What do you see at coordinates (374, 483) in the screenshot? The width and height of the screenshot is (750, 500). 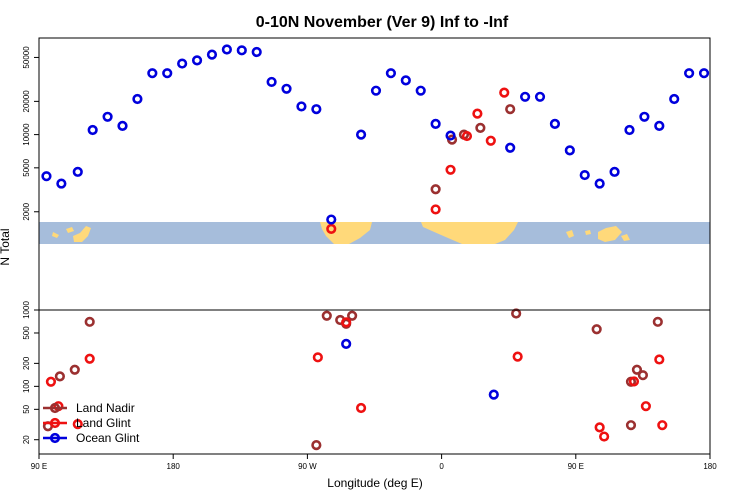 I see `x-axis-label: Longitude (deg E)` at bounding box center [374, 483].